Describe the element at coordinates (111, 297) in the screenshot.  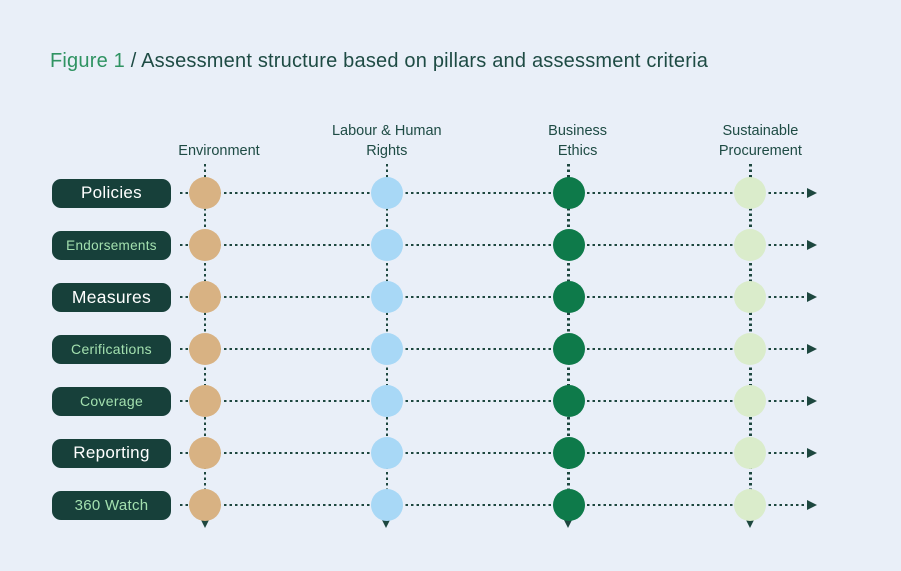
I see `criterion-pill-measures: Measures` at that location.